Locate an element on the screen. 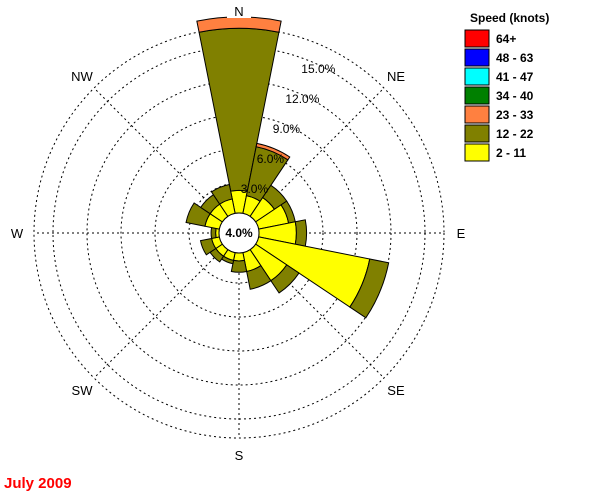 The height and width of the screenshot is (496, 608). calm-label: 4.0% is located at coordinates (239, 233).